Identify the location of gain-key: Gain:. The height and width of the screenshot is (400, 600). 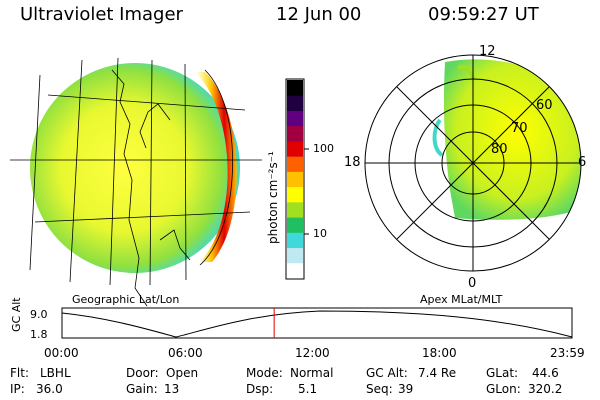
(142, 389).